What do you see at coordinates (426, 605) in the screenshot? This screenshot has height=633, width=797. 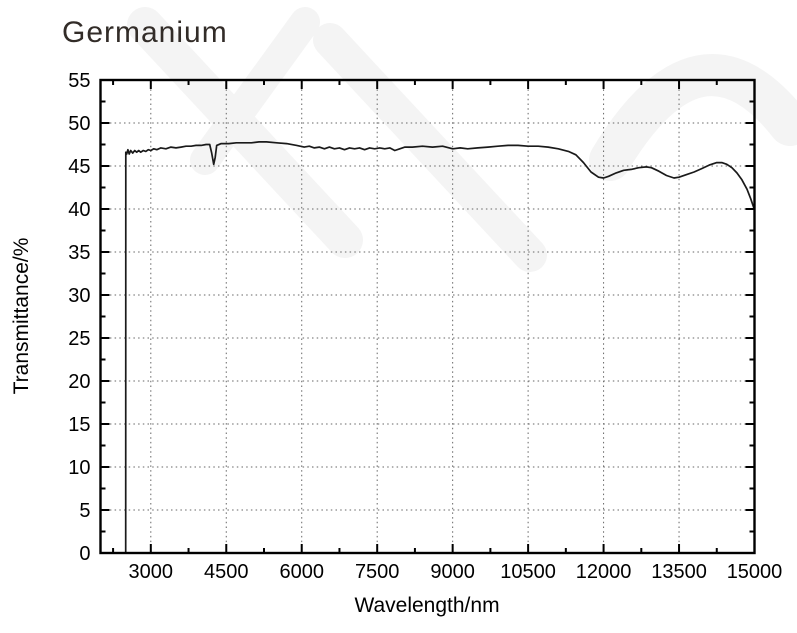 I see `x-axis-title: Wavelength/nm` at bounding box center [426, 605].